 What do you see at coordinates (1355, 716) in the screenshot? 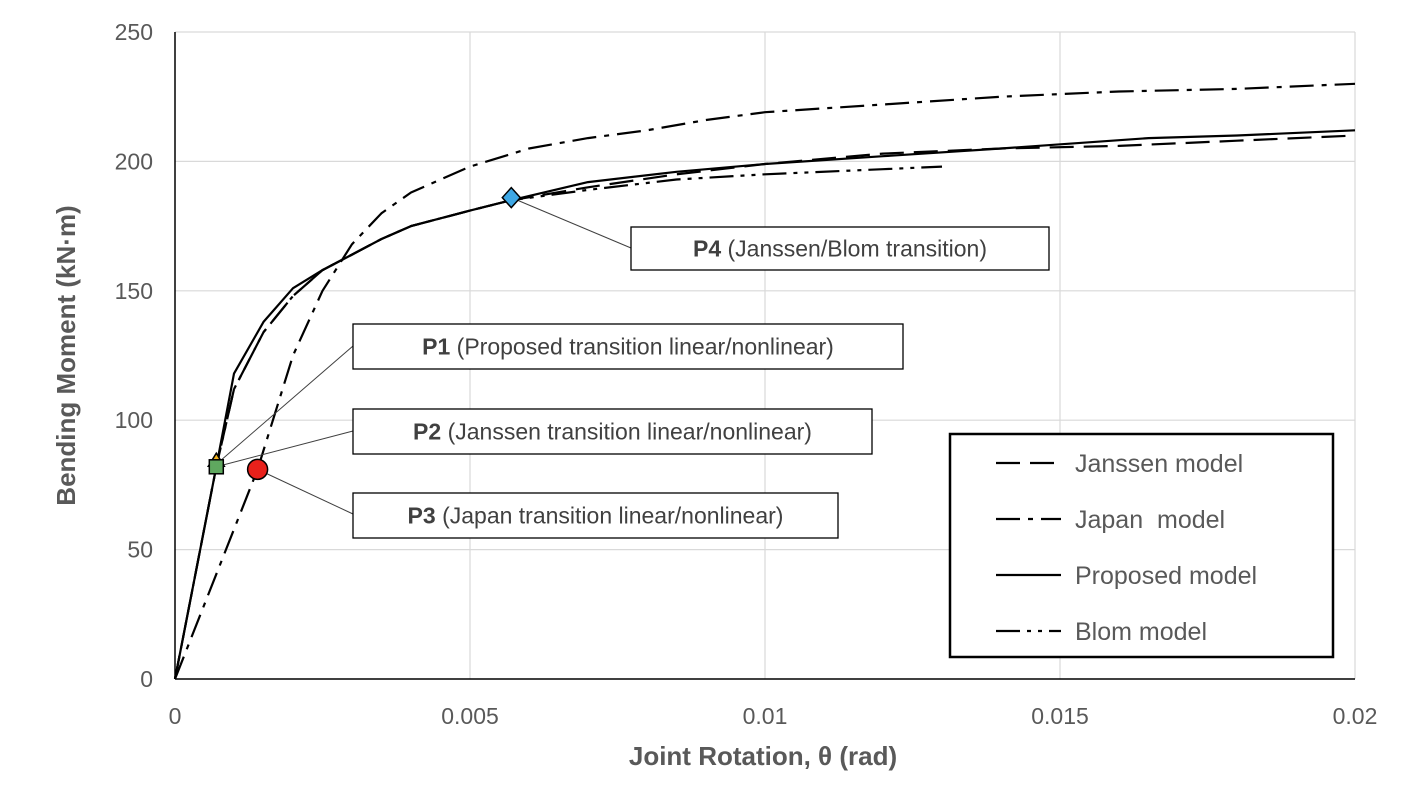
I see `x-tick-label: 0.02` at bounding box center [1355, 716].